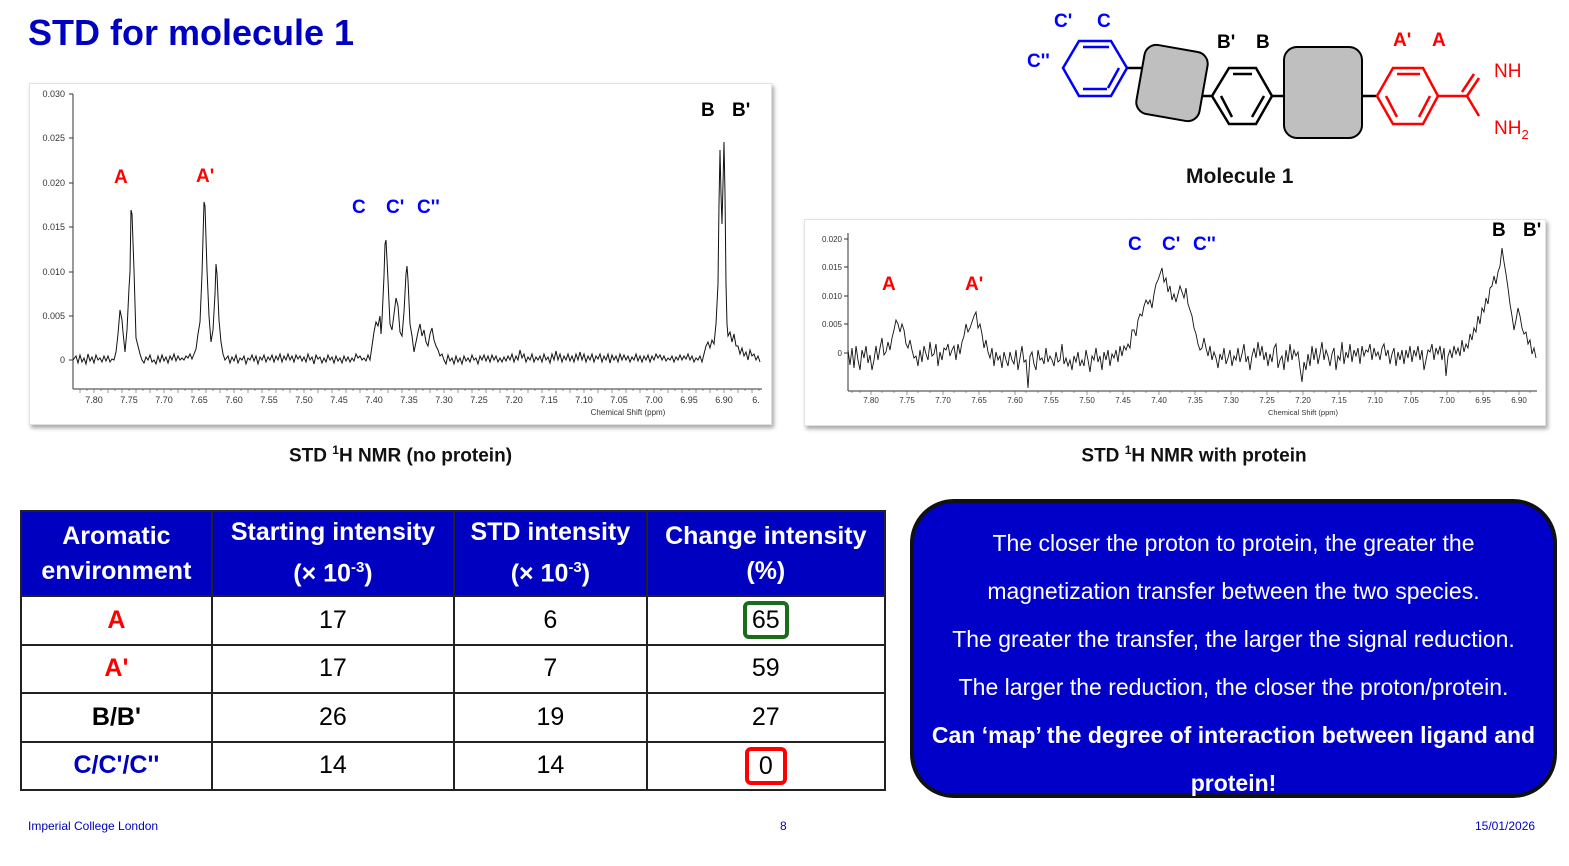 This screenshot has width=1569, height=866. I want to click on table-row: B/B' 26 19 27, so click(453, 717).